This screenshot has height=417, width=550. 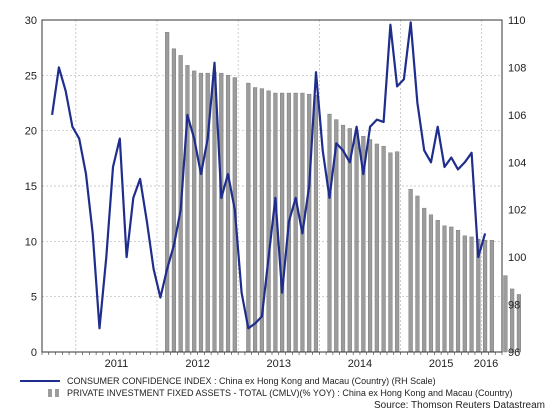 What do you see at coordinates (514, 306) in the screenshot?
I see `y-right-tick-label: 98` at bounding box center [514, 306].